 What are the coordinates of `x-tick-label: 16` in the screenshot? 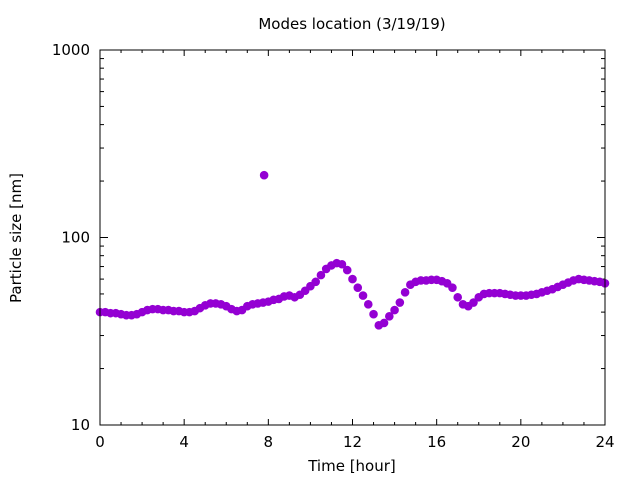 It's located at (436, 442).